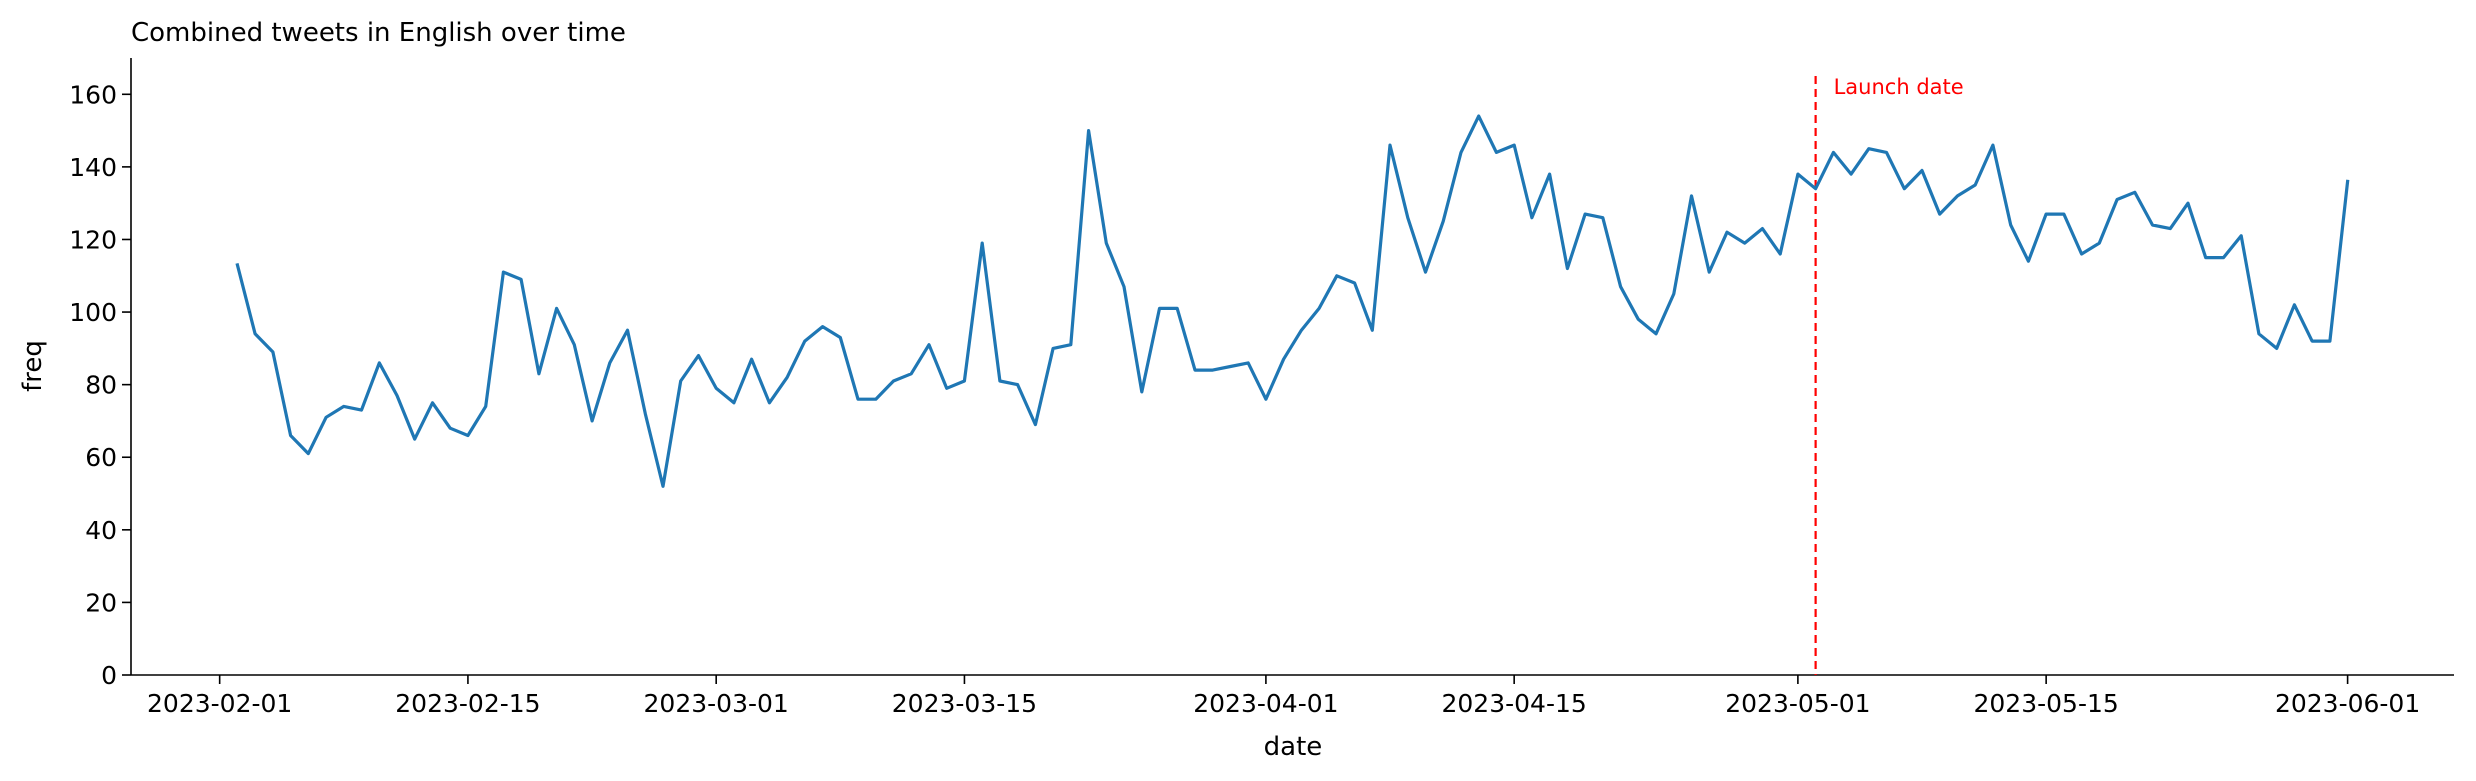 The width and height of the screenshot is (2476, 781). I want to click on y-tick-label: 80, so click(101, 385).